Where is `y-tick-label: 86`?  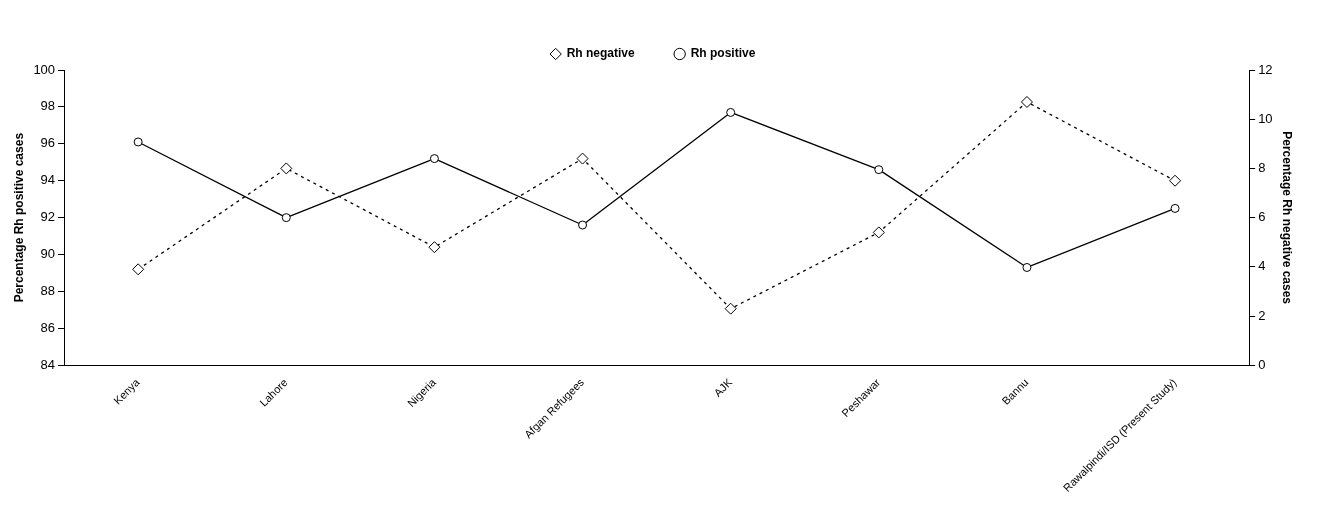 y-tick-label: 86 is located at coordinates (48, 327).